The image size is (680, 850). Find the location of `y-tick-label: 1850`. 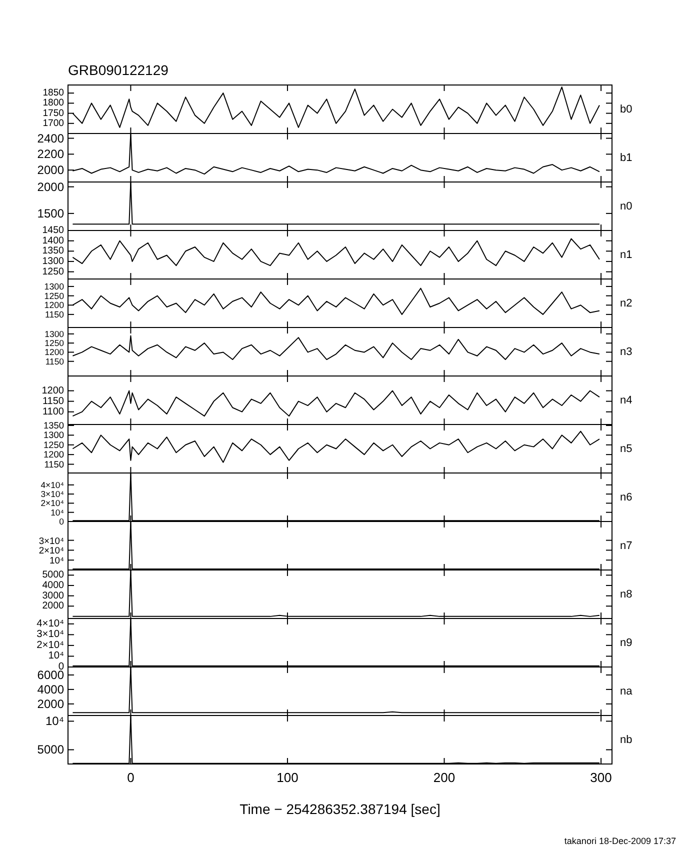

y-tick-label: 1850 is located at coordinates (53, 93).